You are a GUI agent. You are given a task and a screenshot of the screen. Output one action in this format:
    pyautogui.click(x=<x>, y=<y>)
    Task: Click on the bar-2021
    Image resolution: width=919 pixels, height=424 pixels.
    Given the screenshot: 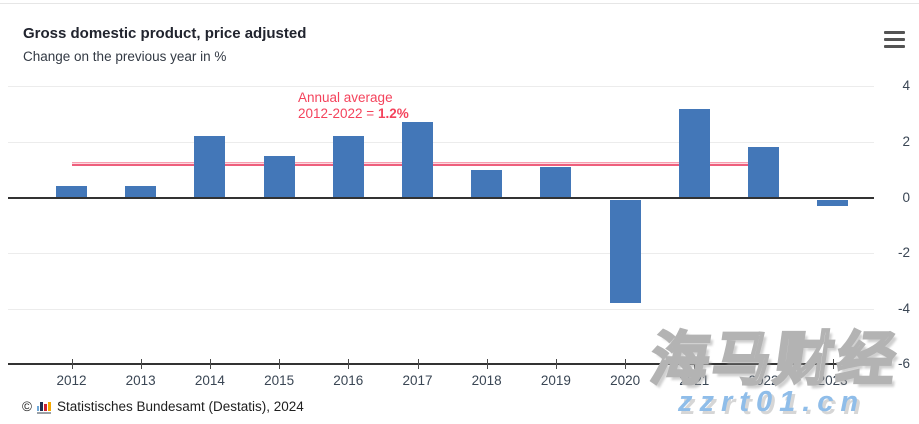 What is the action you would take?
    pyautogui.click(x=694, y=153)
    